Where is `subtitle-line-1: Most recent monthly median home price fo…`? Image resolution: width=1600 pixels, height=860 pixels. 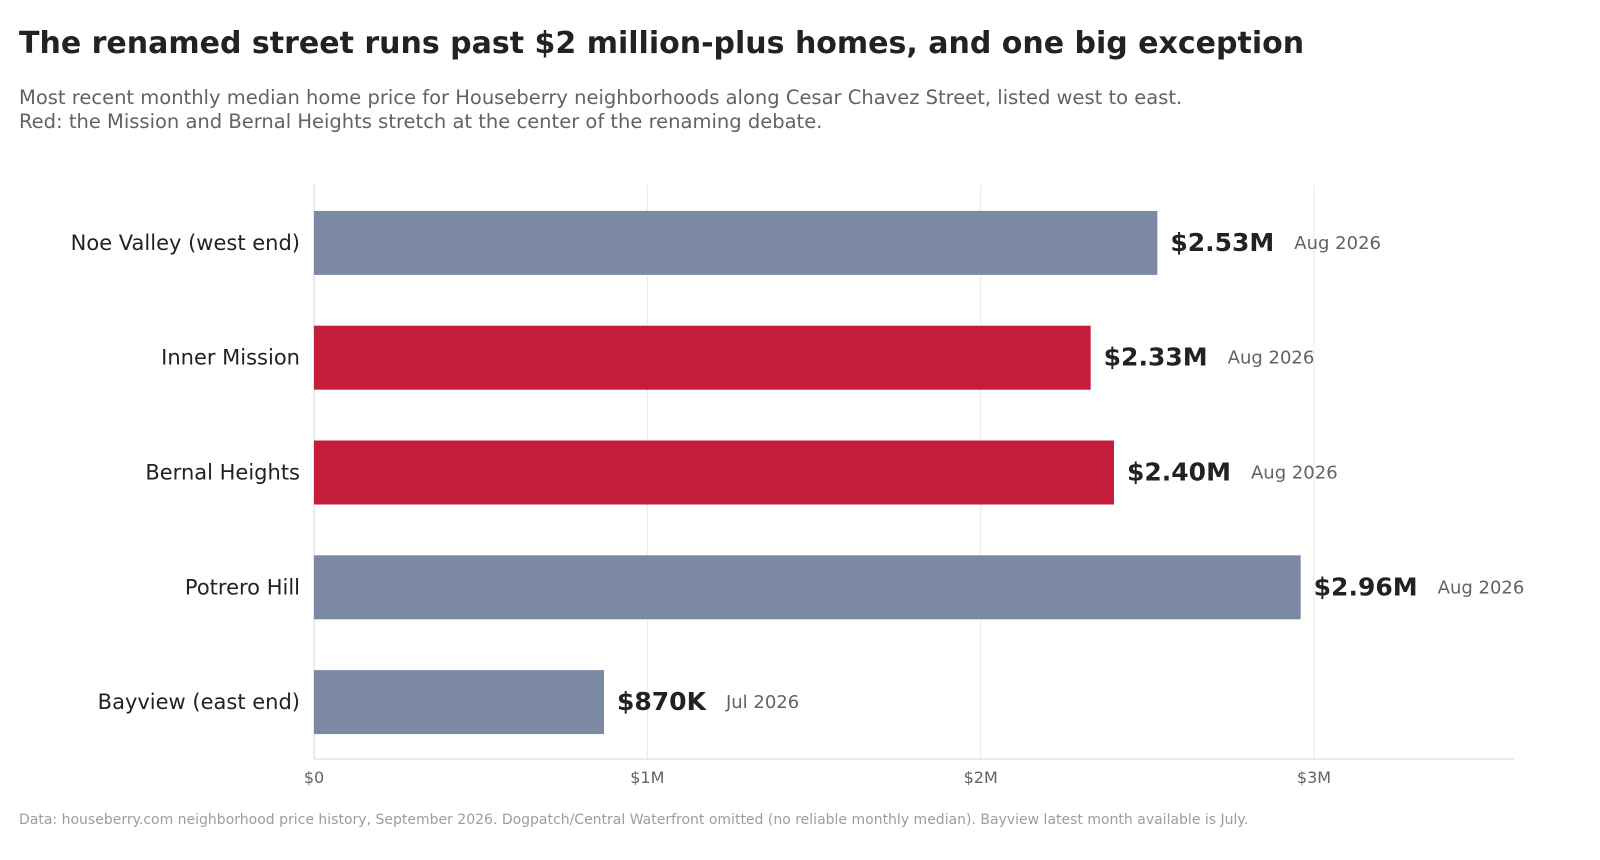 subtitle-line-1: Most recent monthly median home price fo… is located at coordinates (601, 97).